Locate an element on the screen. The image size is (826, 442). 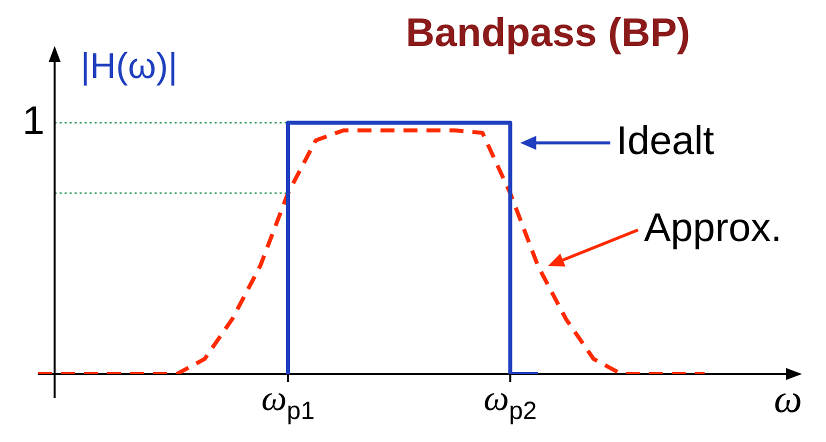
legend-label: Idealt is located at coordinates (665, 140).